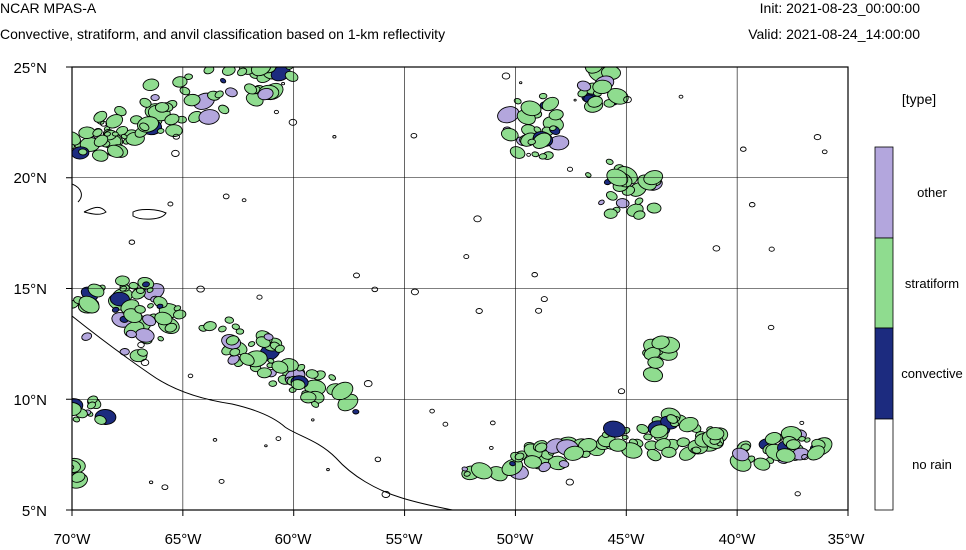  What do you see at coordinates (516, 539) in the screenshot?
I see `lon-label: 50°W` at bounding box center [516, 539].